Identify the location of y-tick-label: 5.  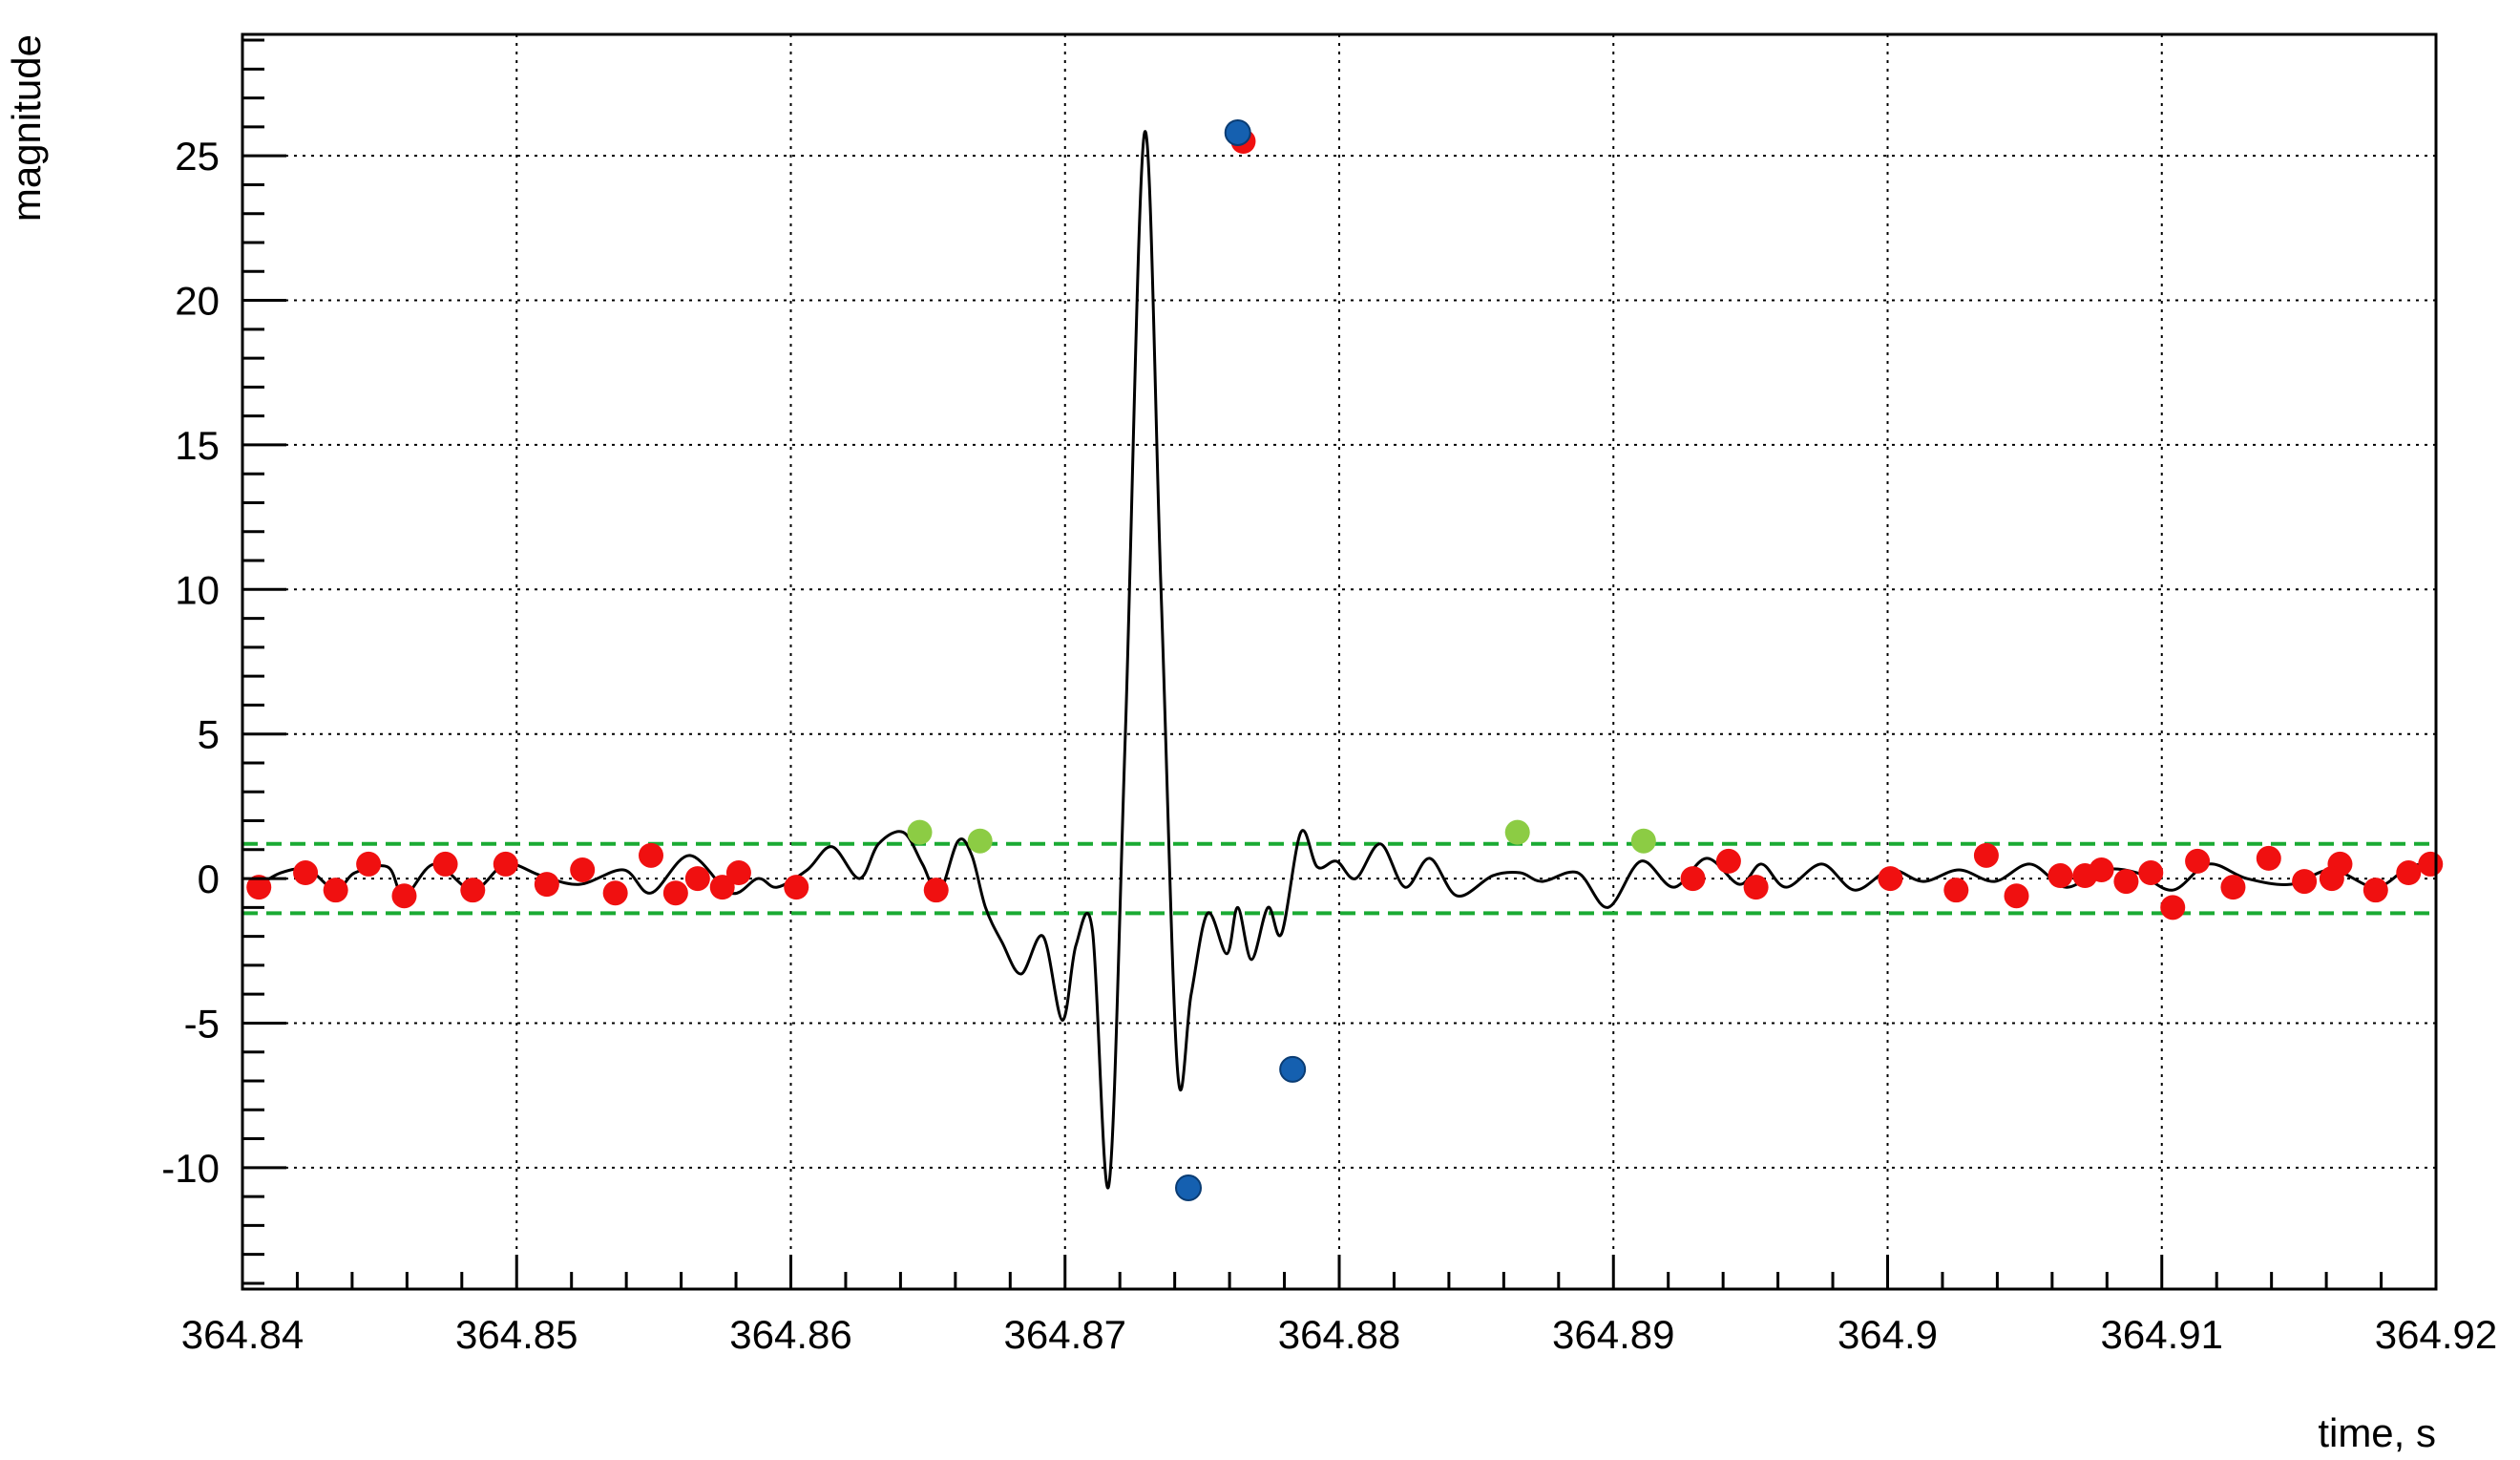
(209, 734).